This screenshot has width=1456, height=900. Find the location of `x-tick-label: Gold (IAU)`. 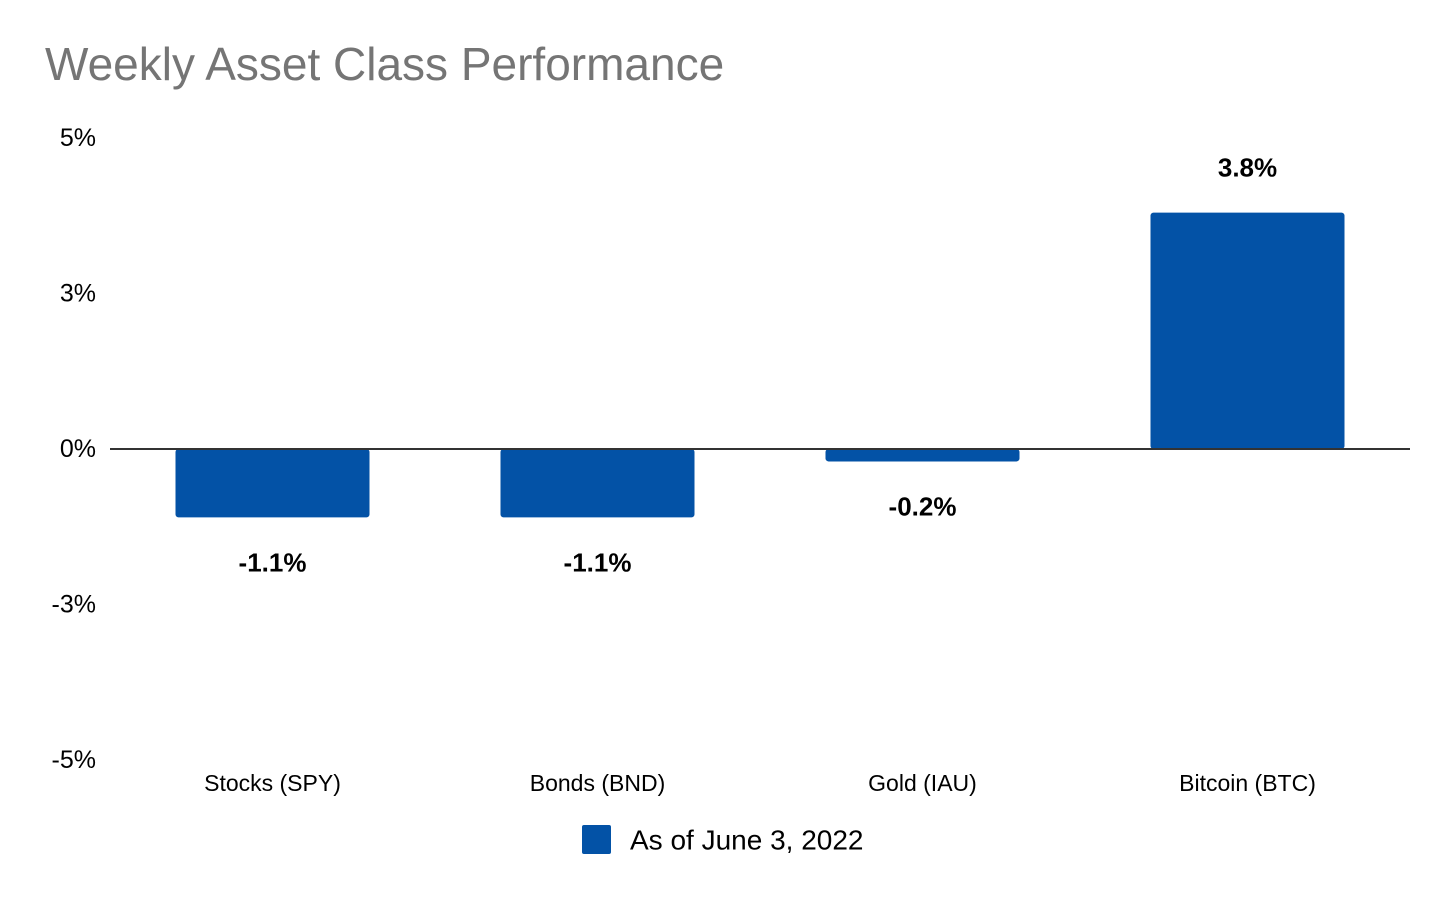

x-tick-label: Gold (IAU) is located at coordinates (922, 783).